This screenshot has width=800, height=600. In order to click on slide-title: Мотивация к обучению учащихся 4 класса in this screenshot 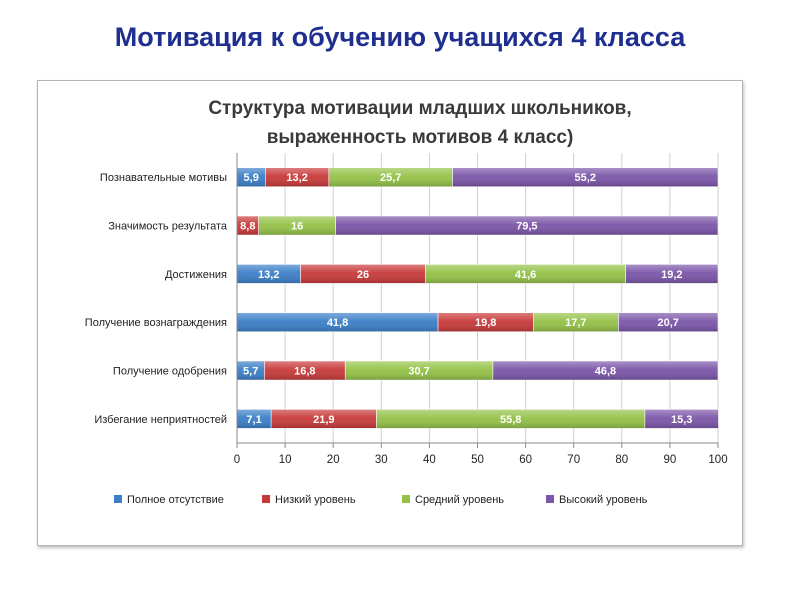, I will do `click(400, 37)`.